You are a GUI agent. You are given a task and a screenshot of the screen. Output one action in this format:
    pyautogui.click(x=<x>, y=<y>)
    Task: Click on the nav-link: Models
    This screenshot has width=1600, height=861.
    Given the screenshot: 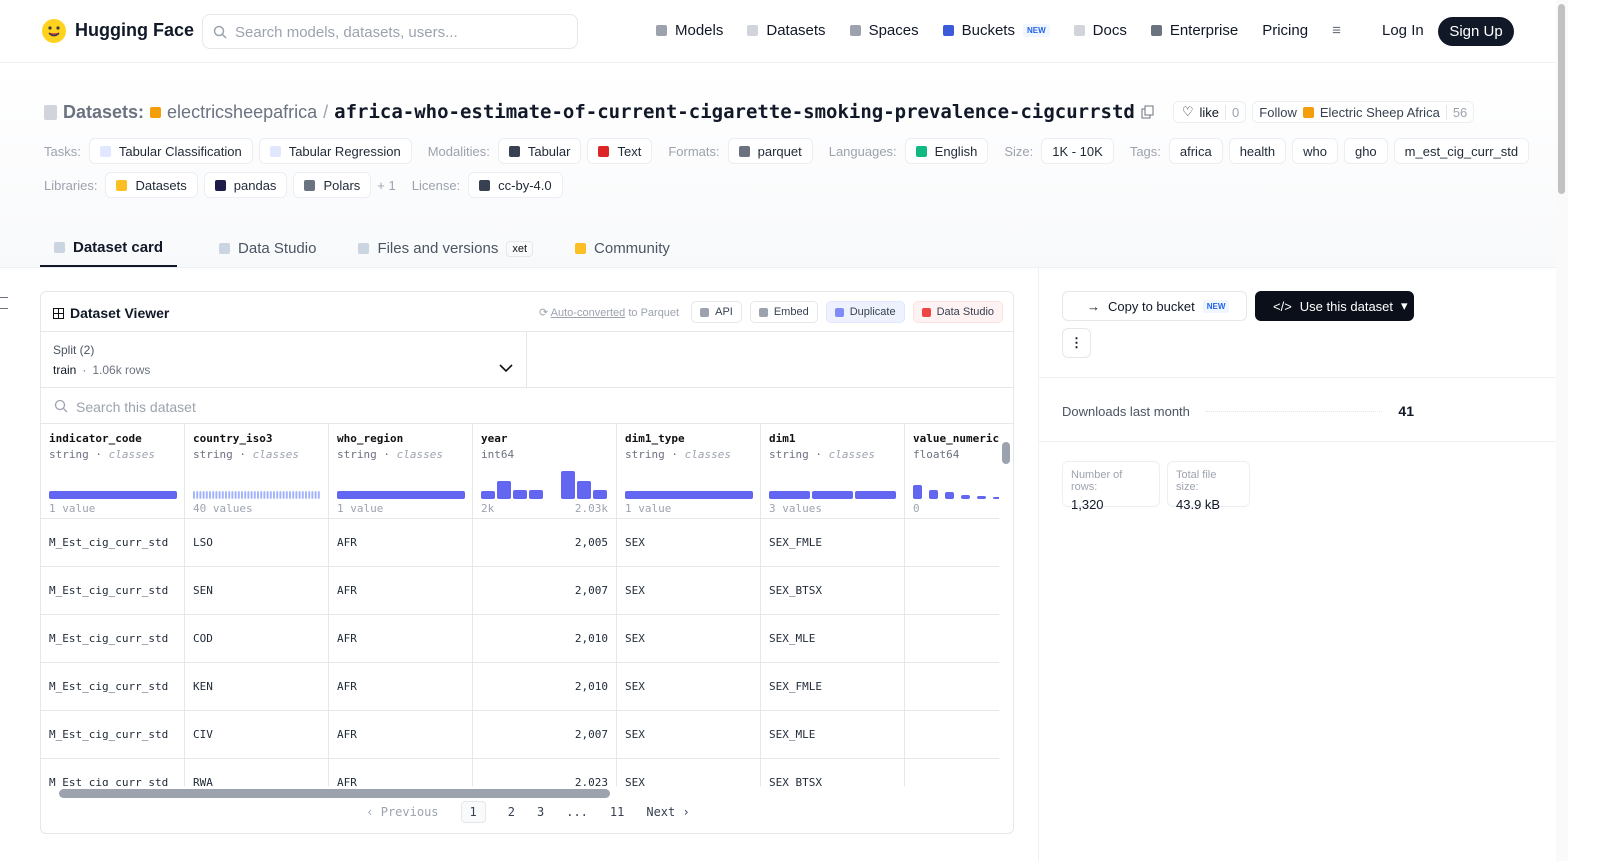 What is the action you would take?
    pyautogui.click(x=689, y=30)
    